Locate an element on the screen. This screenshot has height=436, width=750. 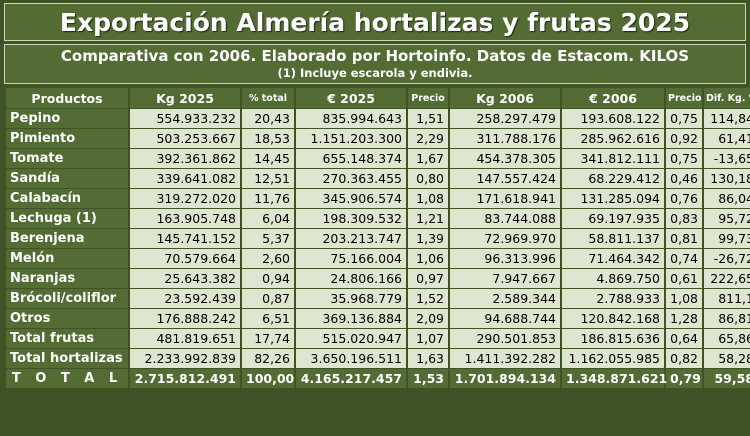
value-cell: 1.151.203.300 is located at coordinates (351, 138).